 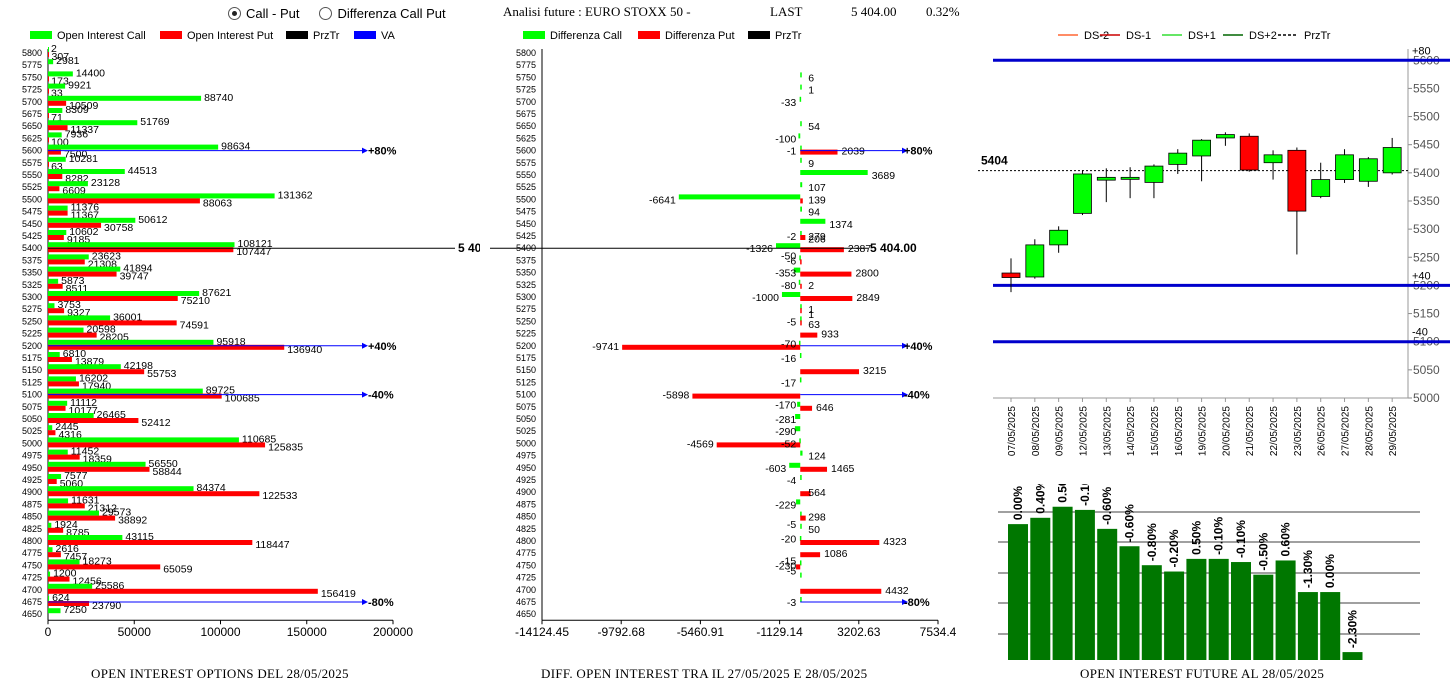 I want to click on put-value-label: 39747, so click(x=134, y=277).